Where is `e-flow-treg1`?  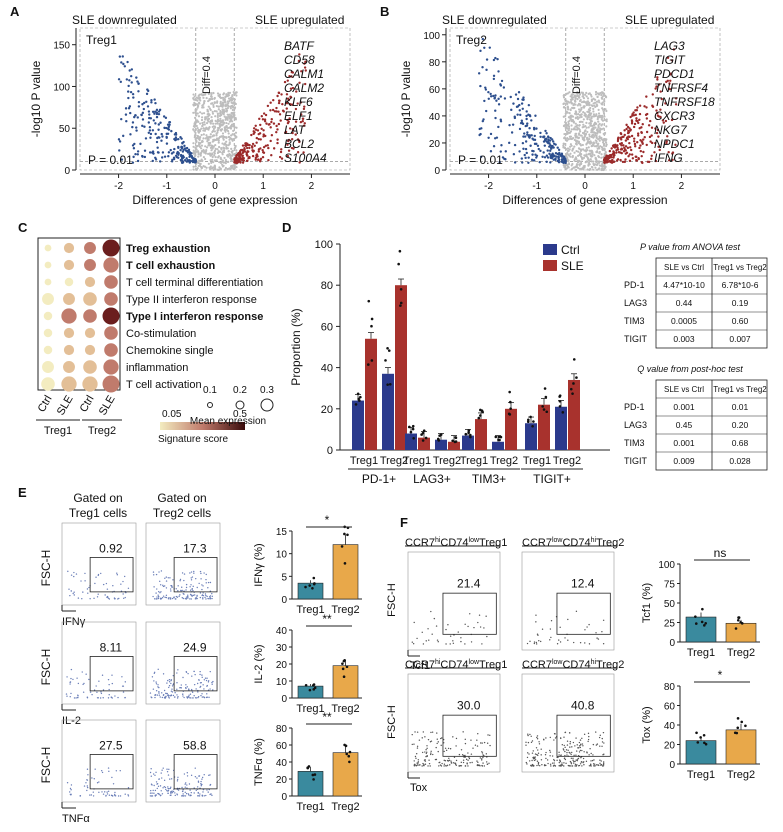 e-flow-treg1 is located at coordinates (99, 564).